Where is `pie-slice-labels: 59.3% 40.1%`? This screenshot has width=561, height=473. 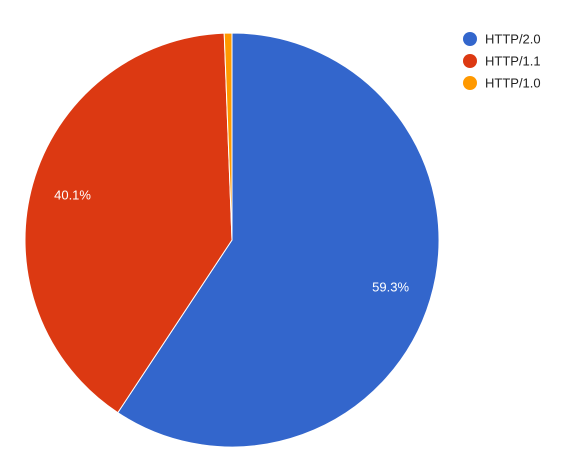 pie-slice-labels: 59.3% 40.1% is located at coordinates (231, 240).